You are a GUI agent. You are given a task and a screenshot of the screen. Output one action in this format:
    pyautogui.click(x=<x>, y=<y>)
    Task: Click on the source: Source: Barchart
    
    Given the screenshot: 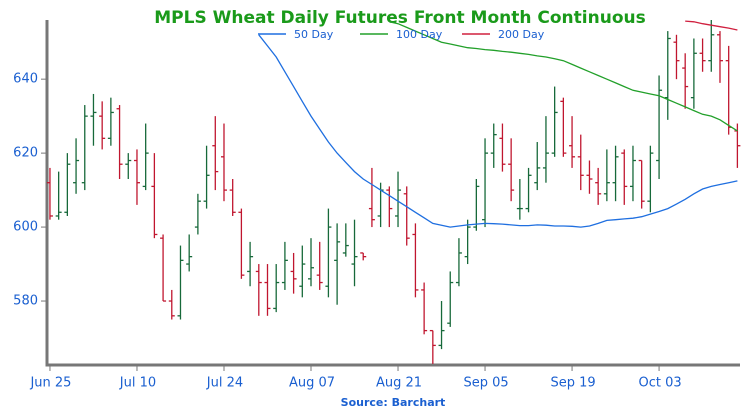 What is the action you would take?
    pyautogui.click(x=393, y=402)
    